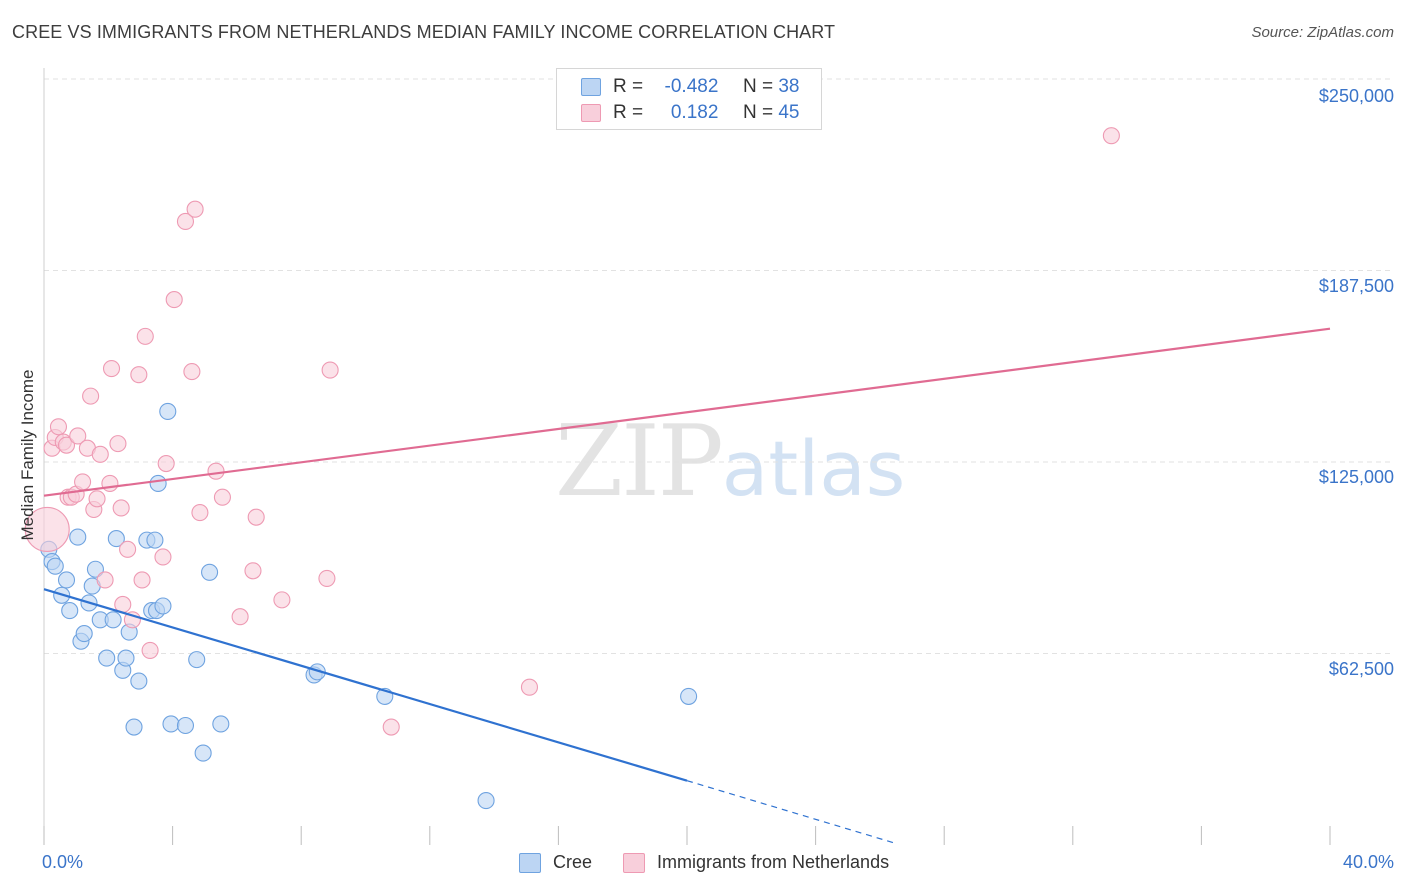 This screenshot has width=1406, height=892. What do you see at coordinates (691, 86) in the screenshot?
I see `legend-cree-r: -0.482` at bounding box center [691, 86].